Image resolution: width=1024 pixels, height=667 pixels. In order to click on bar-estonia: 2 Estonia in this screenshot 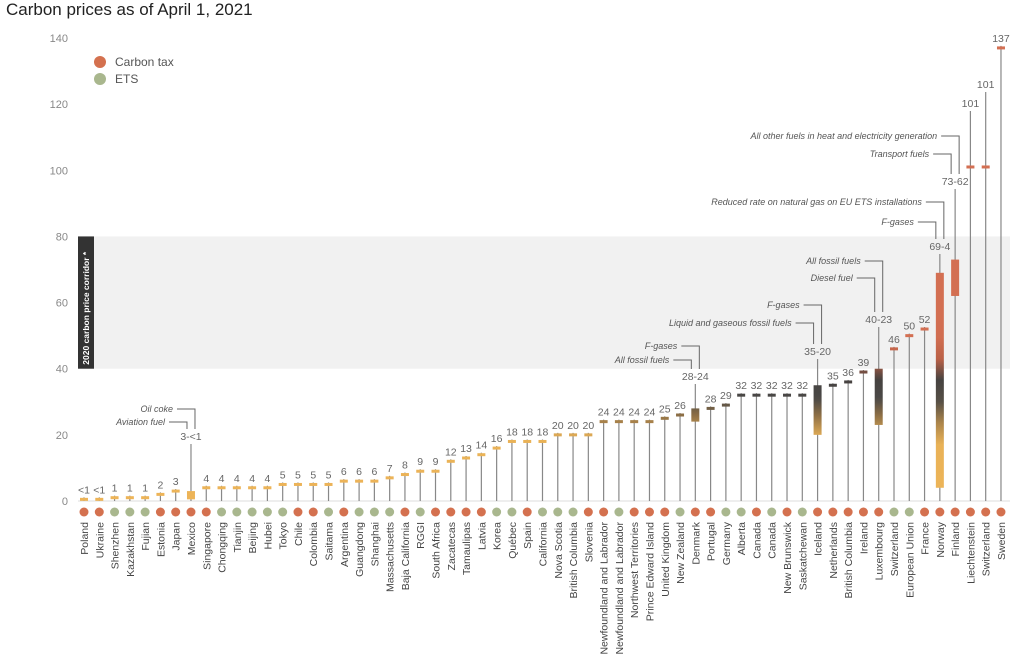, I will do `click(161, 518)`.